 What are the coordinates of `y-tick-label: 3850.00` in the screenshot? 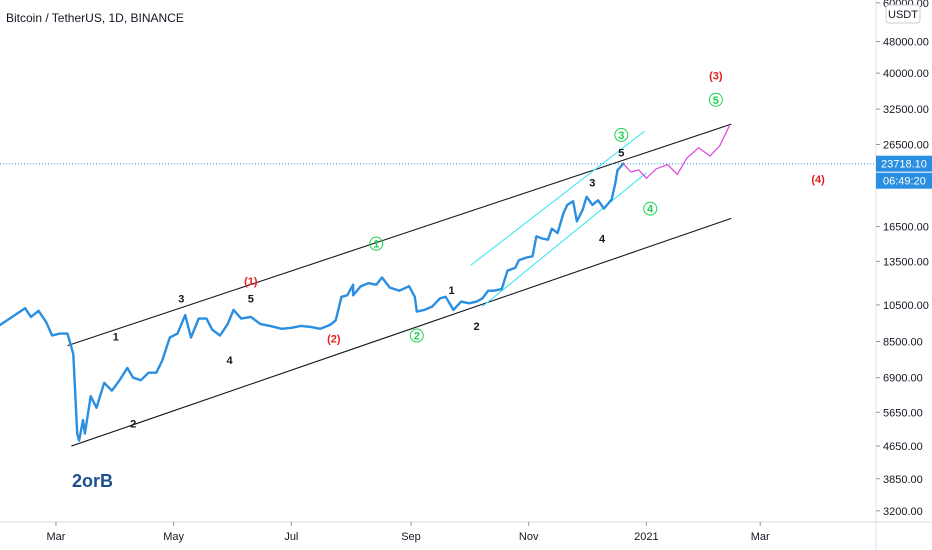 It's located at (903, 480).